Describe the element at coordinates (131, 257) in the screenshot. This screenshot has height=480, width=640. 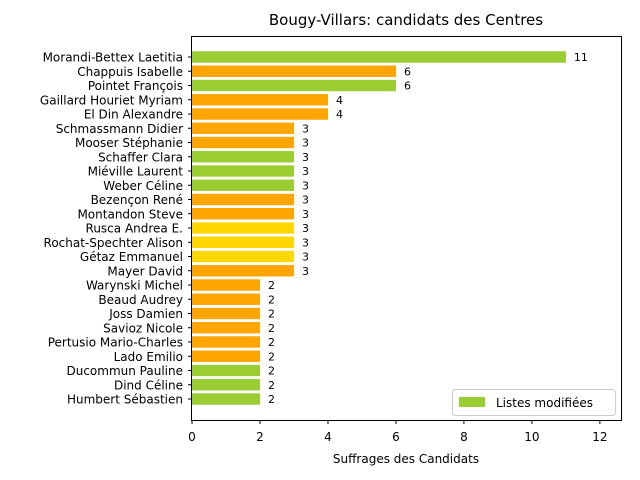
I see `y-tick-label: Gétaz Emmanuel` at that location.